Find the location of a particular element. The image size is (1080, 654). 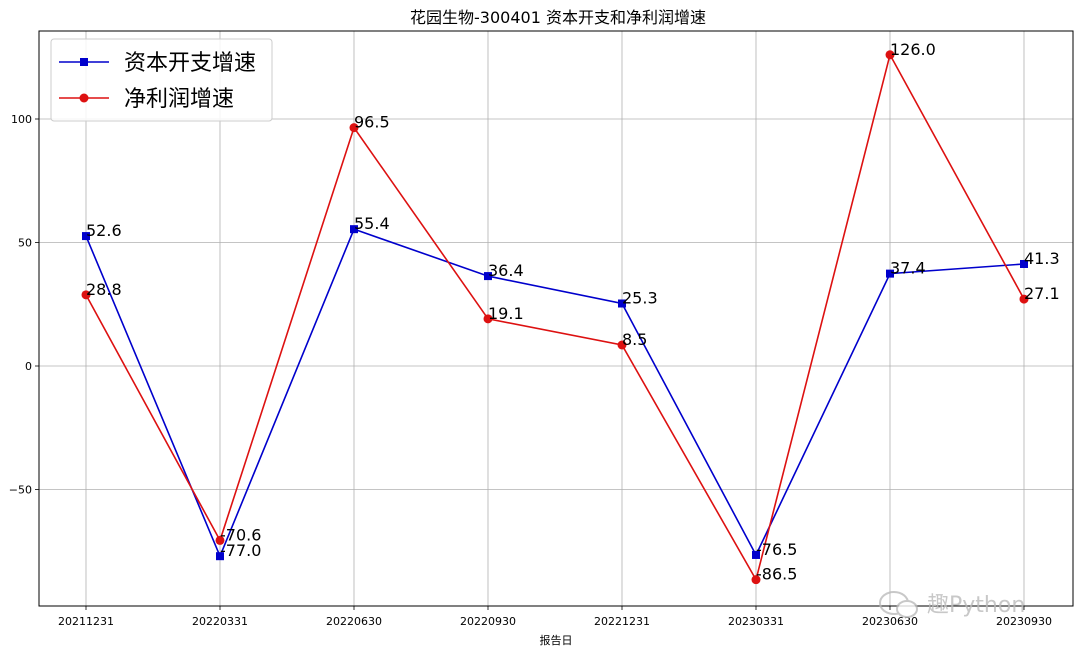

data-label: -76.5 is located at coordinates (776, 549).